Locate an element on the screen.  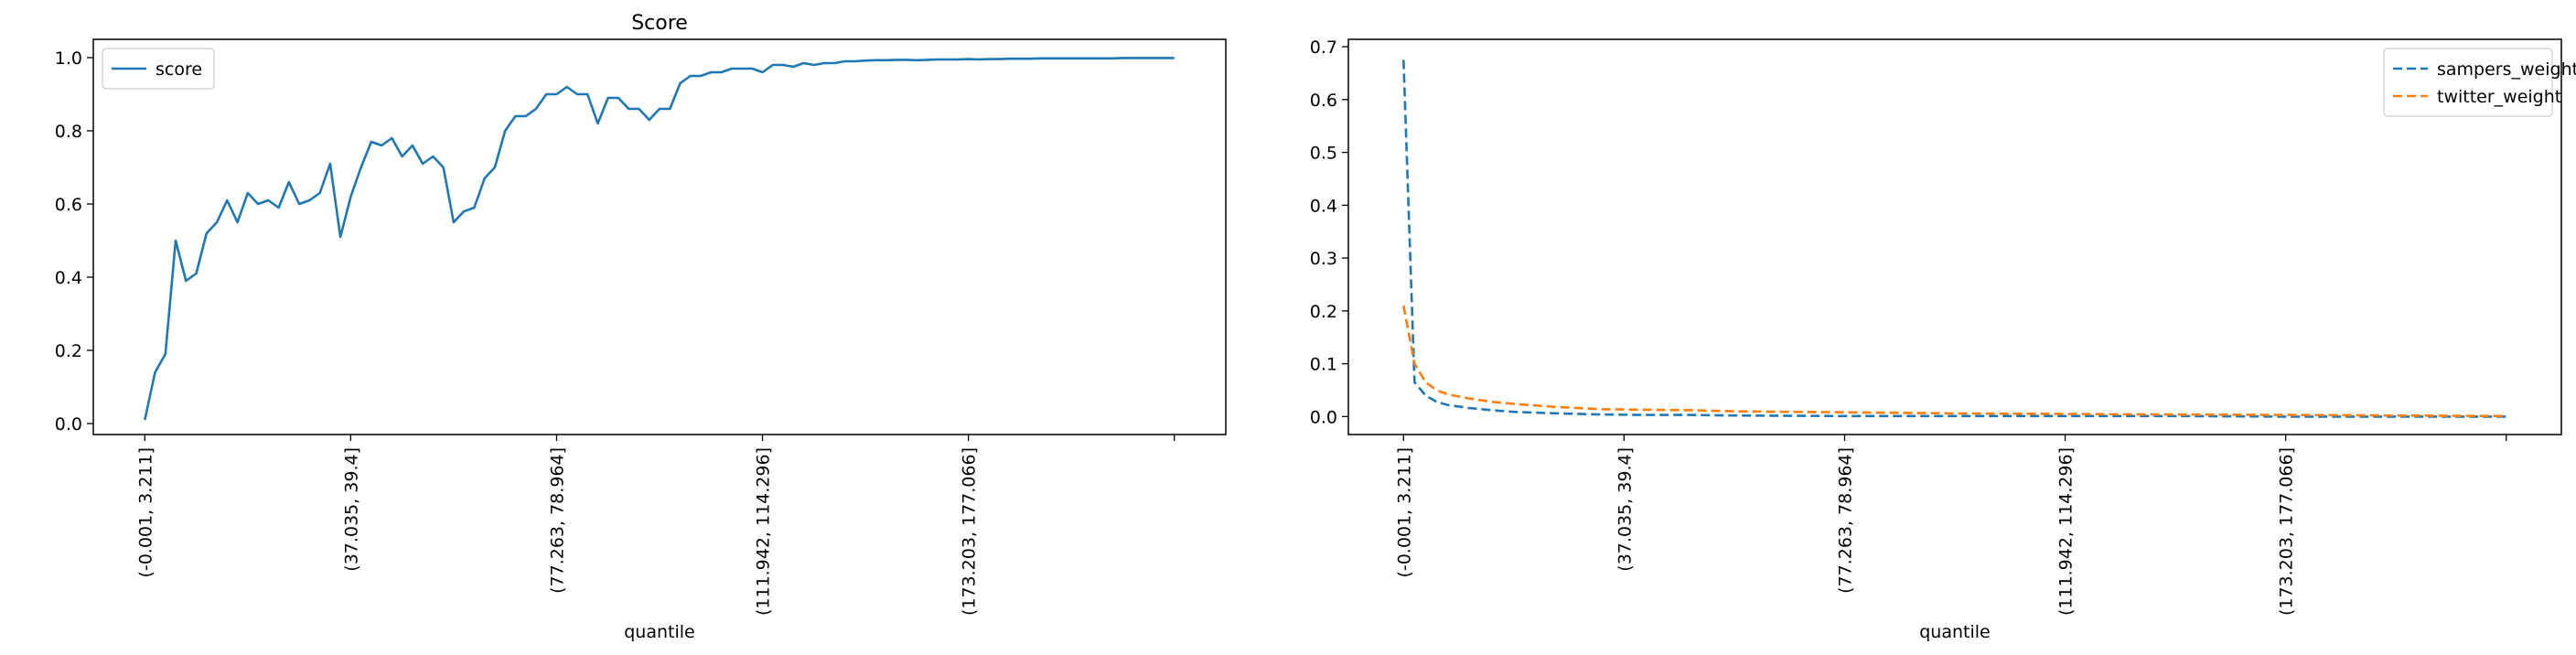
legend-label: sampers_weight is located at coordinates (2507, 69).